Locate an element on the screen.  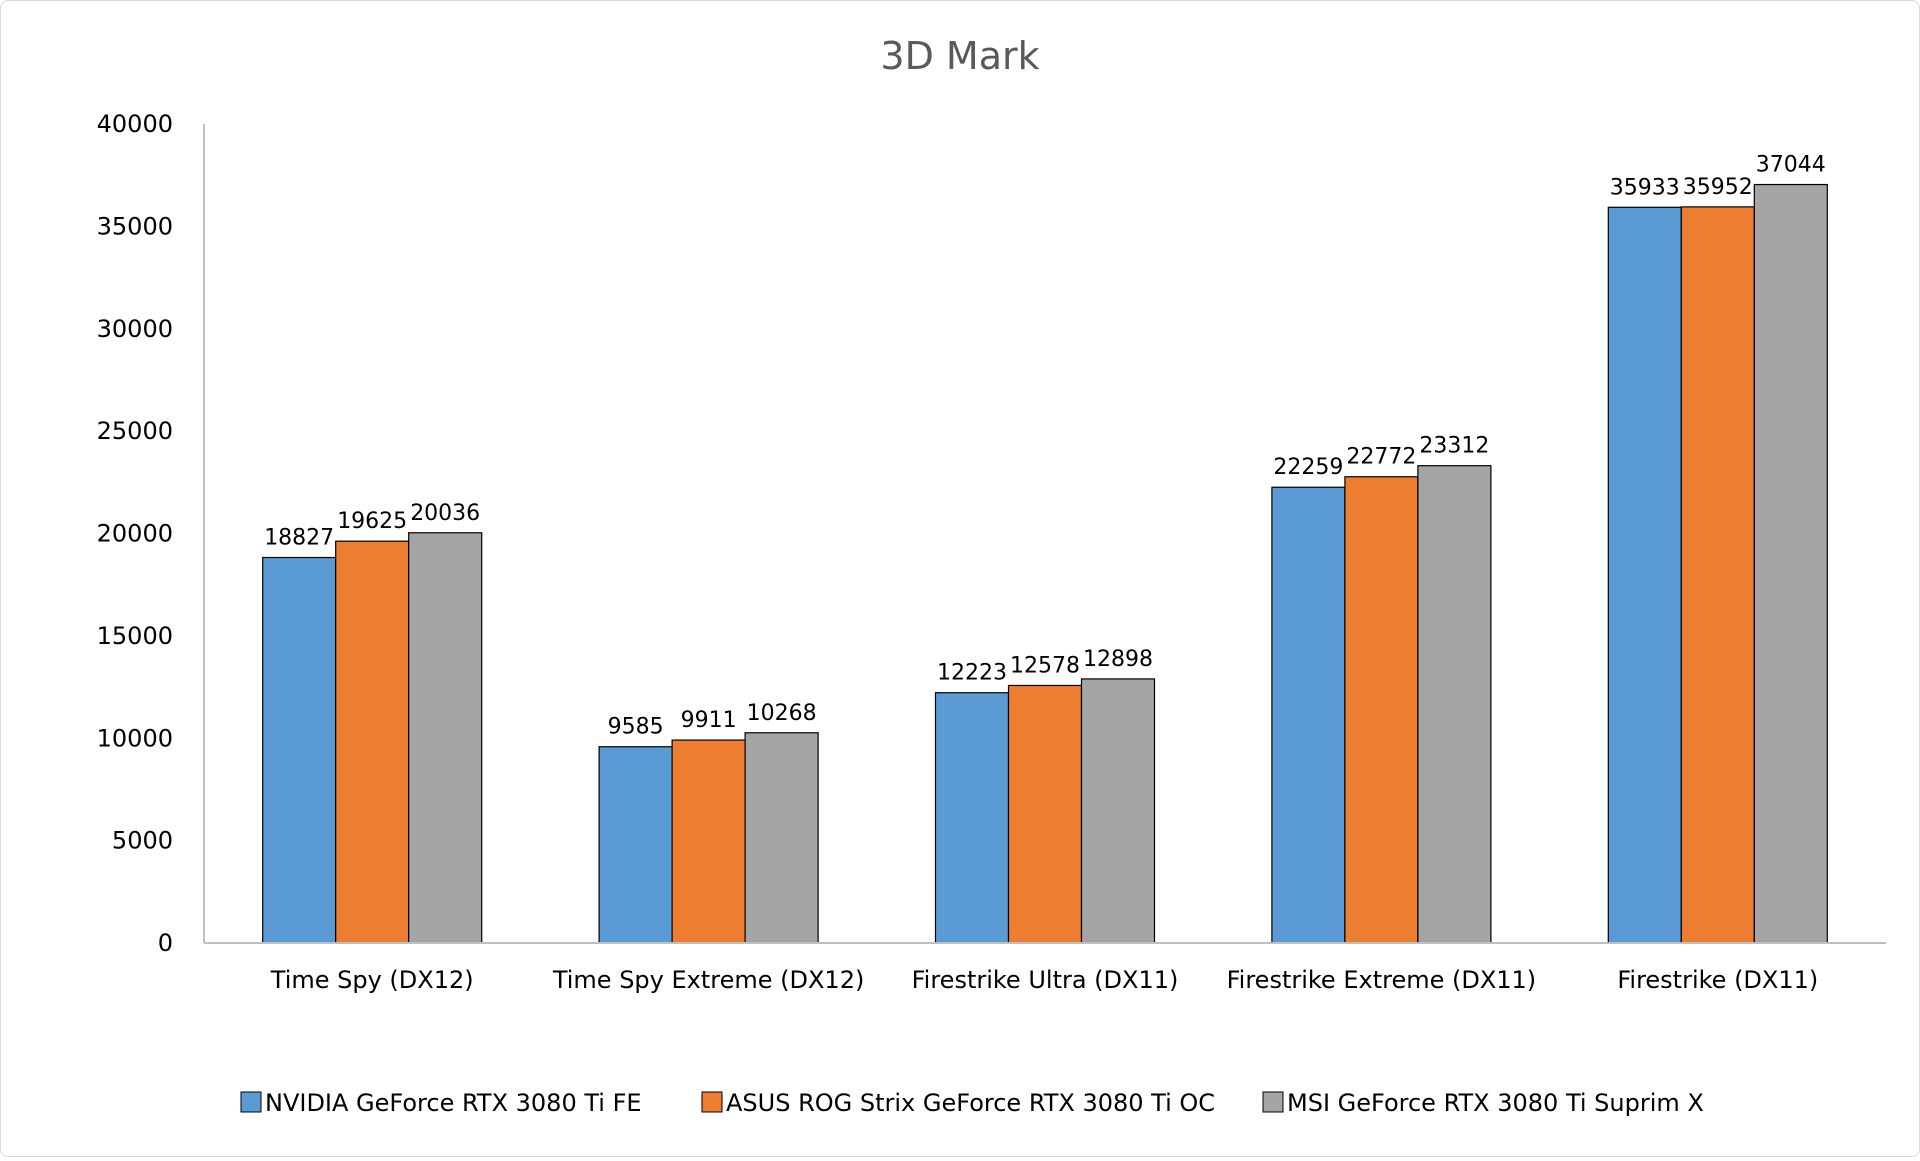
y-tick-label: 20000 is located at coordinates (135, 534).